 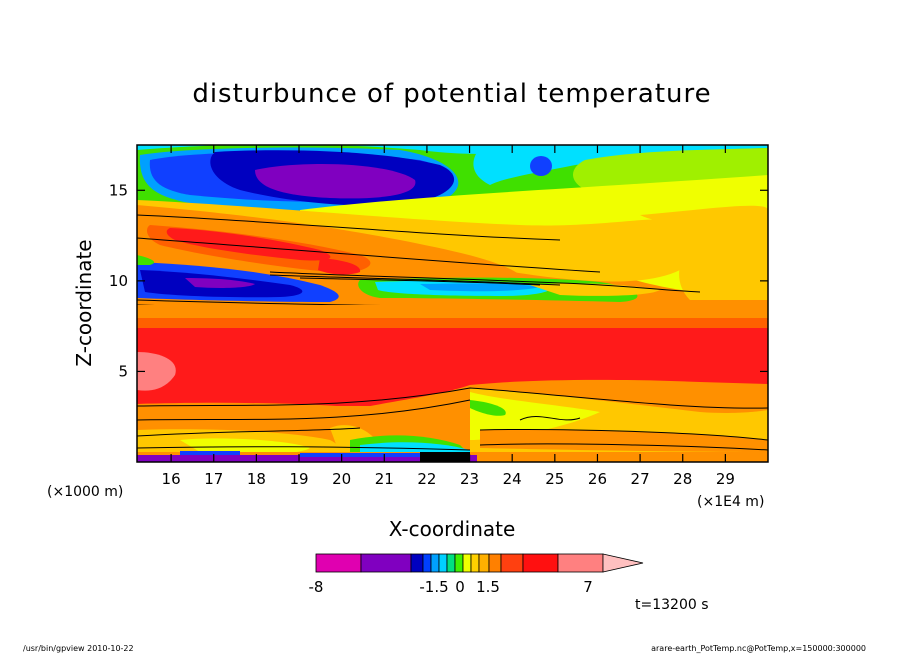 What do you see at coordinates (672, 605) in the screenshot?
I see `time-label: t=13200 s` at bounding box center [672, 605].